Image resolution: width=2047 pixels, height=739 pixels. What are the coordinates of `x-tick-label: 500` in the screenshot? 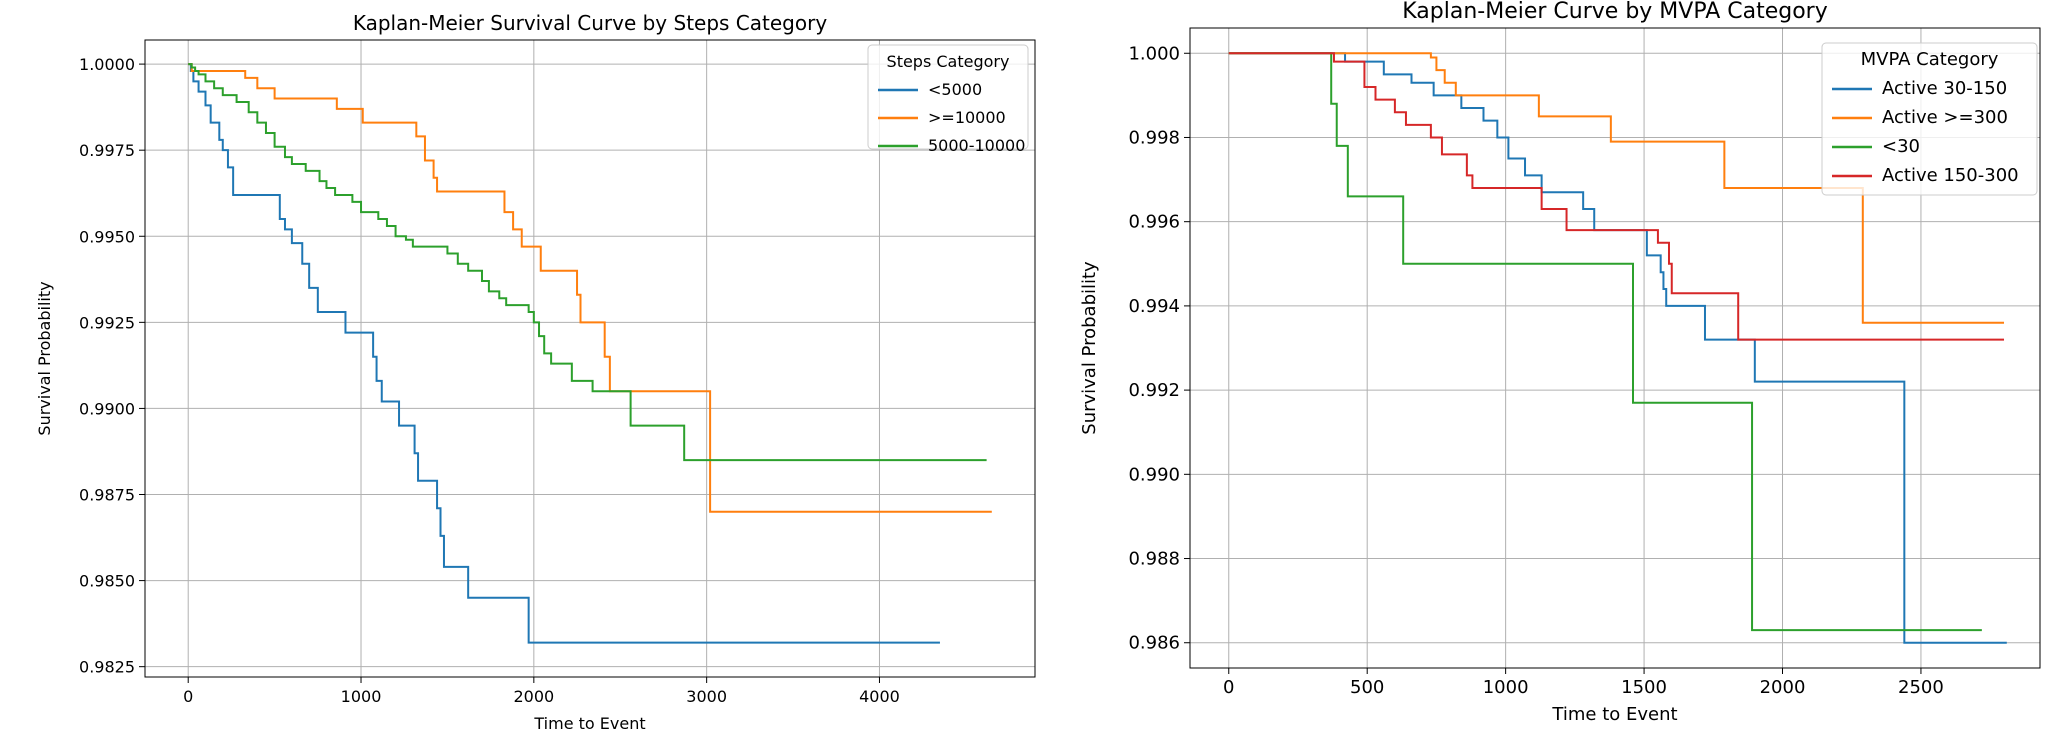 It's located at (1367, 687).